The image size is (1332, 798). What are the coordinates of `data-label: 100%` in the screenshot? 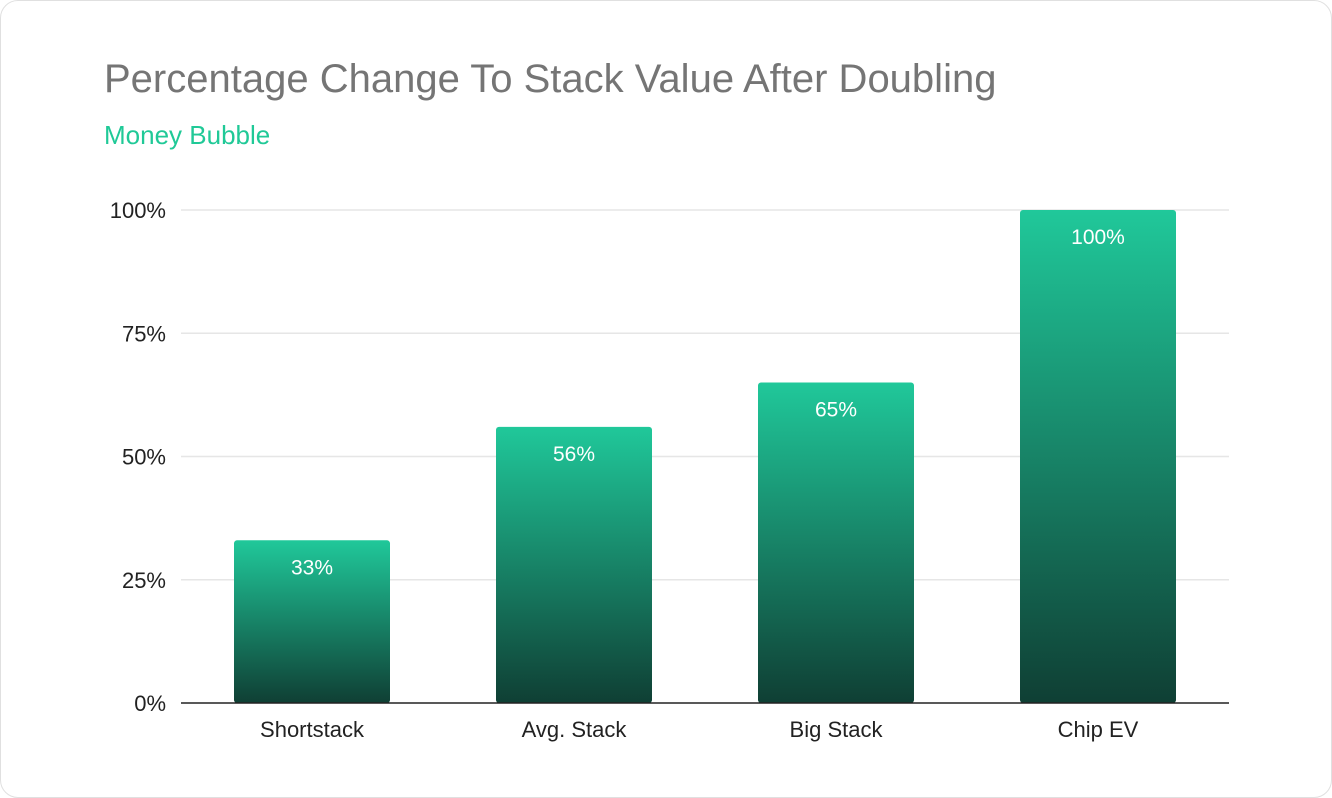 It's located at (1098, 237).